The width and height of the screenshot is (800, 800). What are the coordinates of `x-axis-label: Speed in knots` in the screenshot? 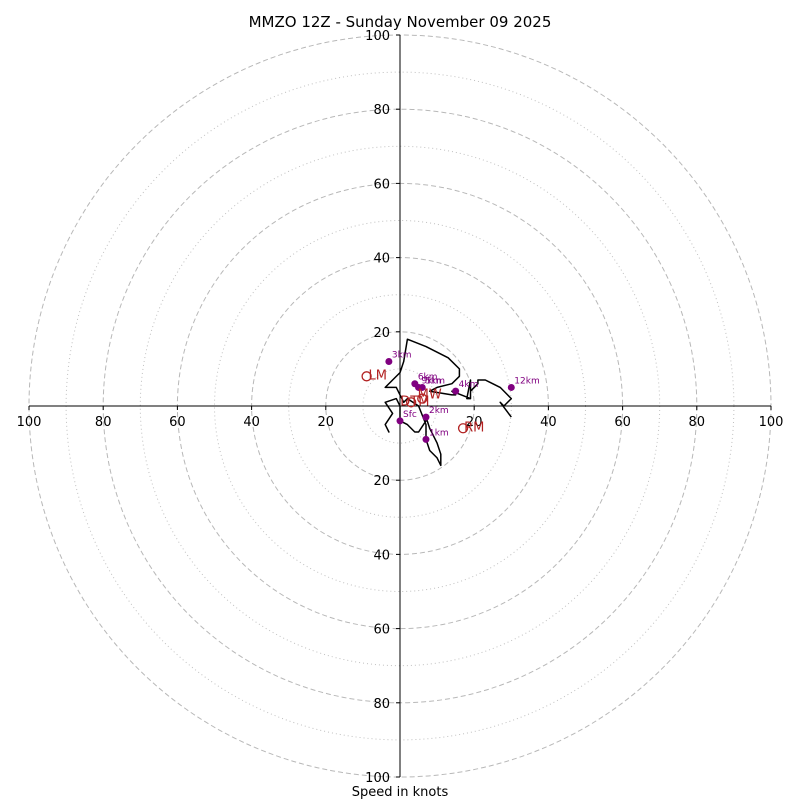 It's located at (400, 792).